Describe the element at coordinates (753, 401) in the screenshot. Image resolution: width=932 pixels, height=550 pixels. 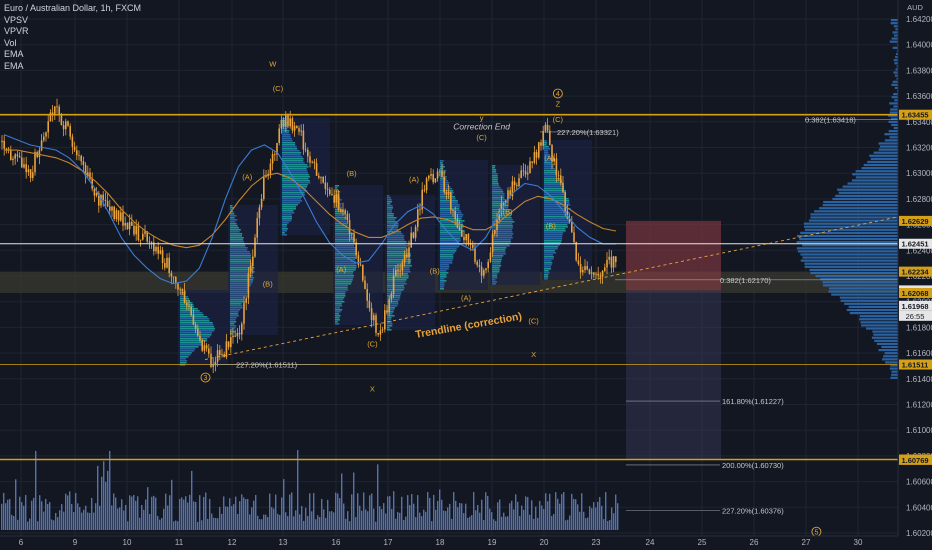
I see `fib-label: 161.80%(1.61227)` at that location.